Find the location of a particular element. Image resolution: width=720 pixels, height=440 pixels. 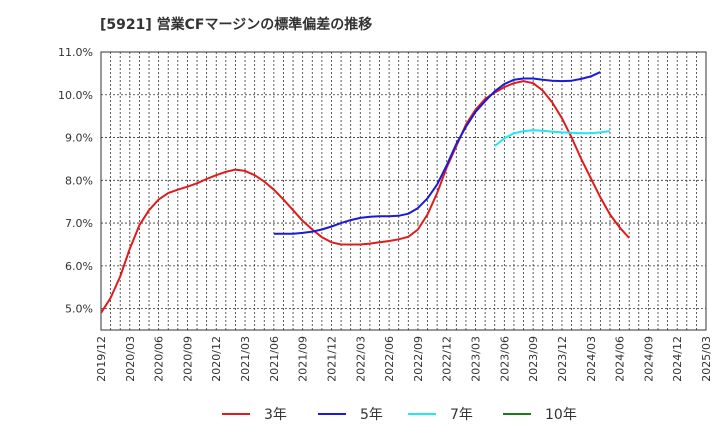

legend: 3年 5年 7年 10年 is located at coordinates (399, 415).